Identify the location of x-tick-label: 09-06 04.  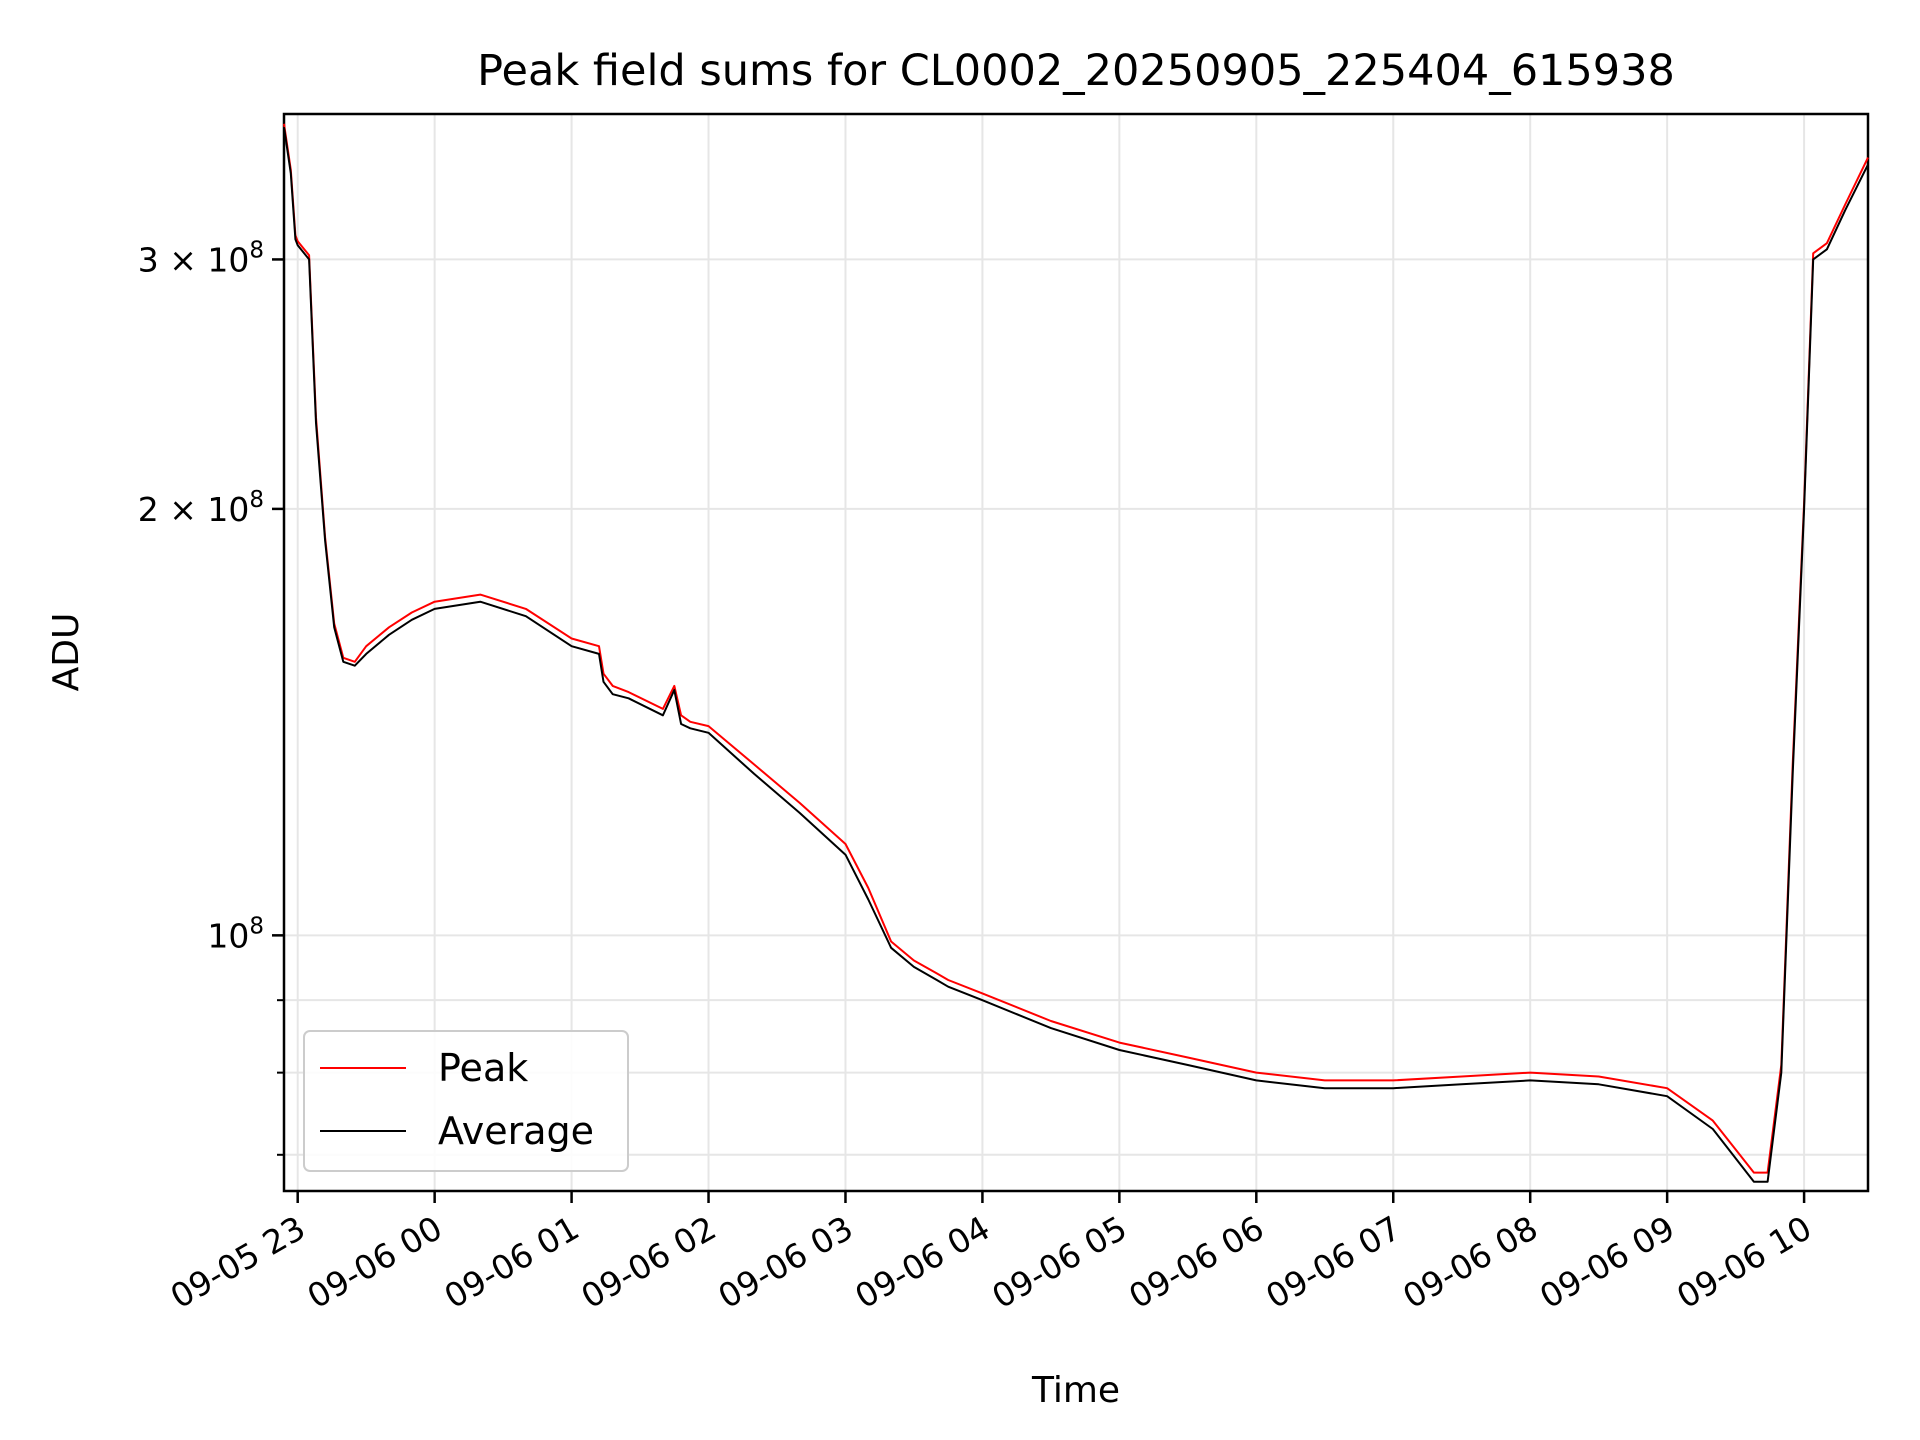
(922, 1262).